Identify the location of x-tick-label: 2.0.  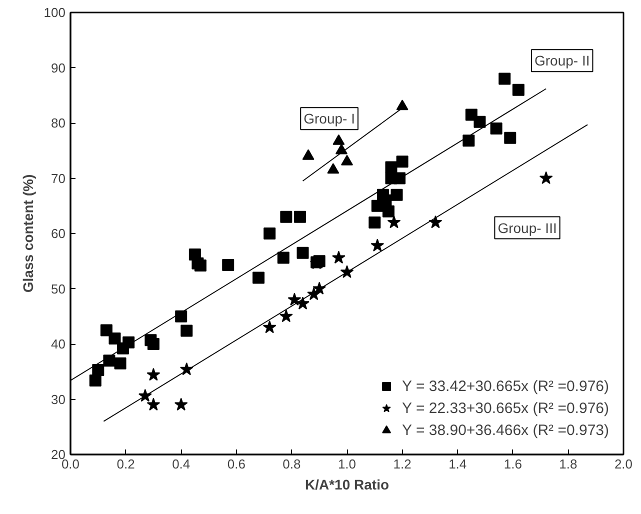
(623, 464).